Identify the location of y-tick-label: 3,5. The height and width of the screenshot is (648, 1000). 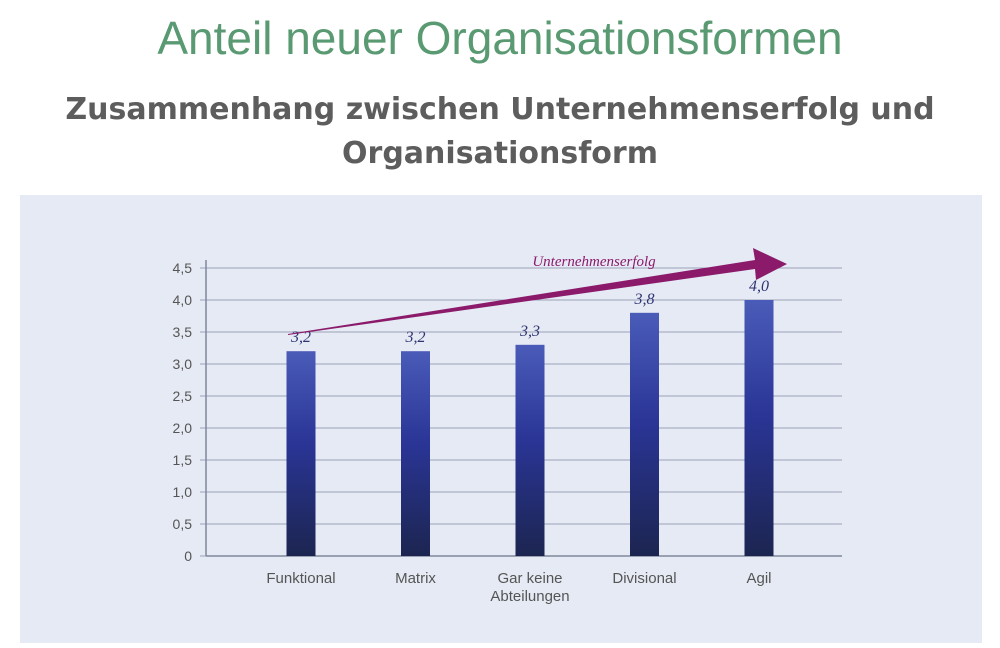
(183, 332).